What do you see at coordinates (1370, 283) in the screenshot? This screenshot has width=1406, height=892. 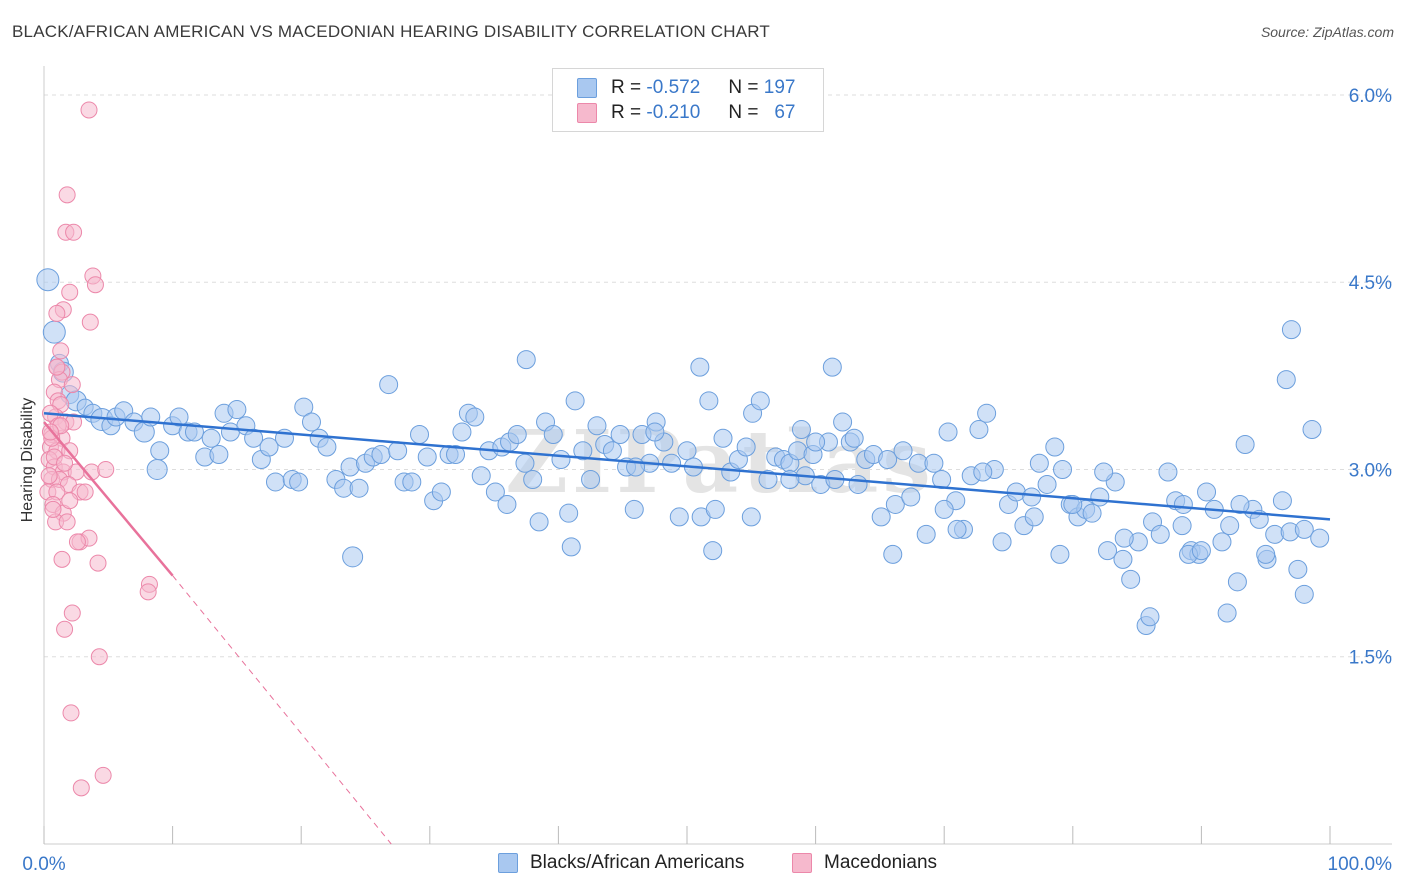 I see `y-tick-label: 4.5%` at bounding box center [1370, 283].